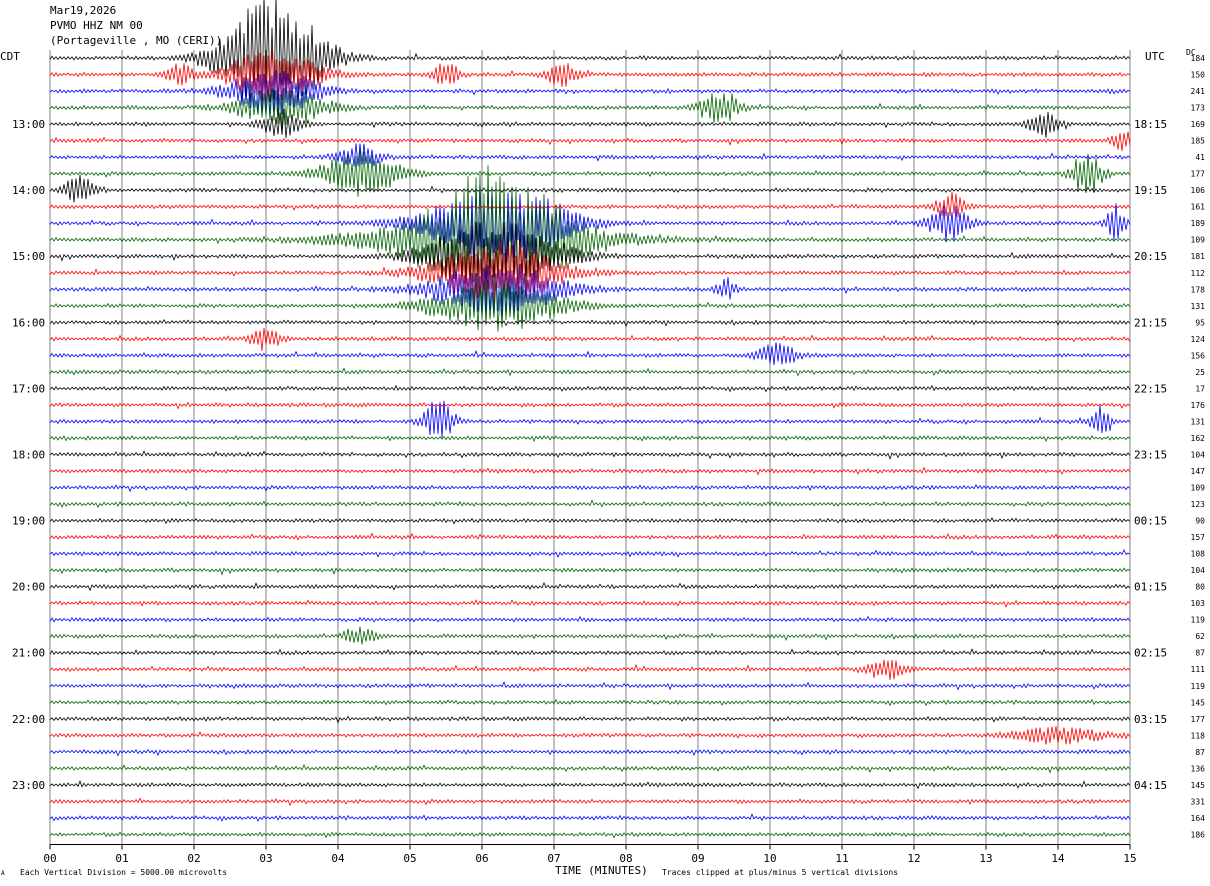 This screenshot has height=886, width=1210. What do you see at coordinates (1200, 653) in the screenshot?
I see `dc-value: 87` at bounding box center [1200, 653].